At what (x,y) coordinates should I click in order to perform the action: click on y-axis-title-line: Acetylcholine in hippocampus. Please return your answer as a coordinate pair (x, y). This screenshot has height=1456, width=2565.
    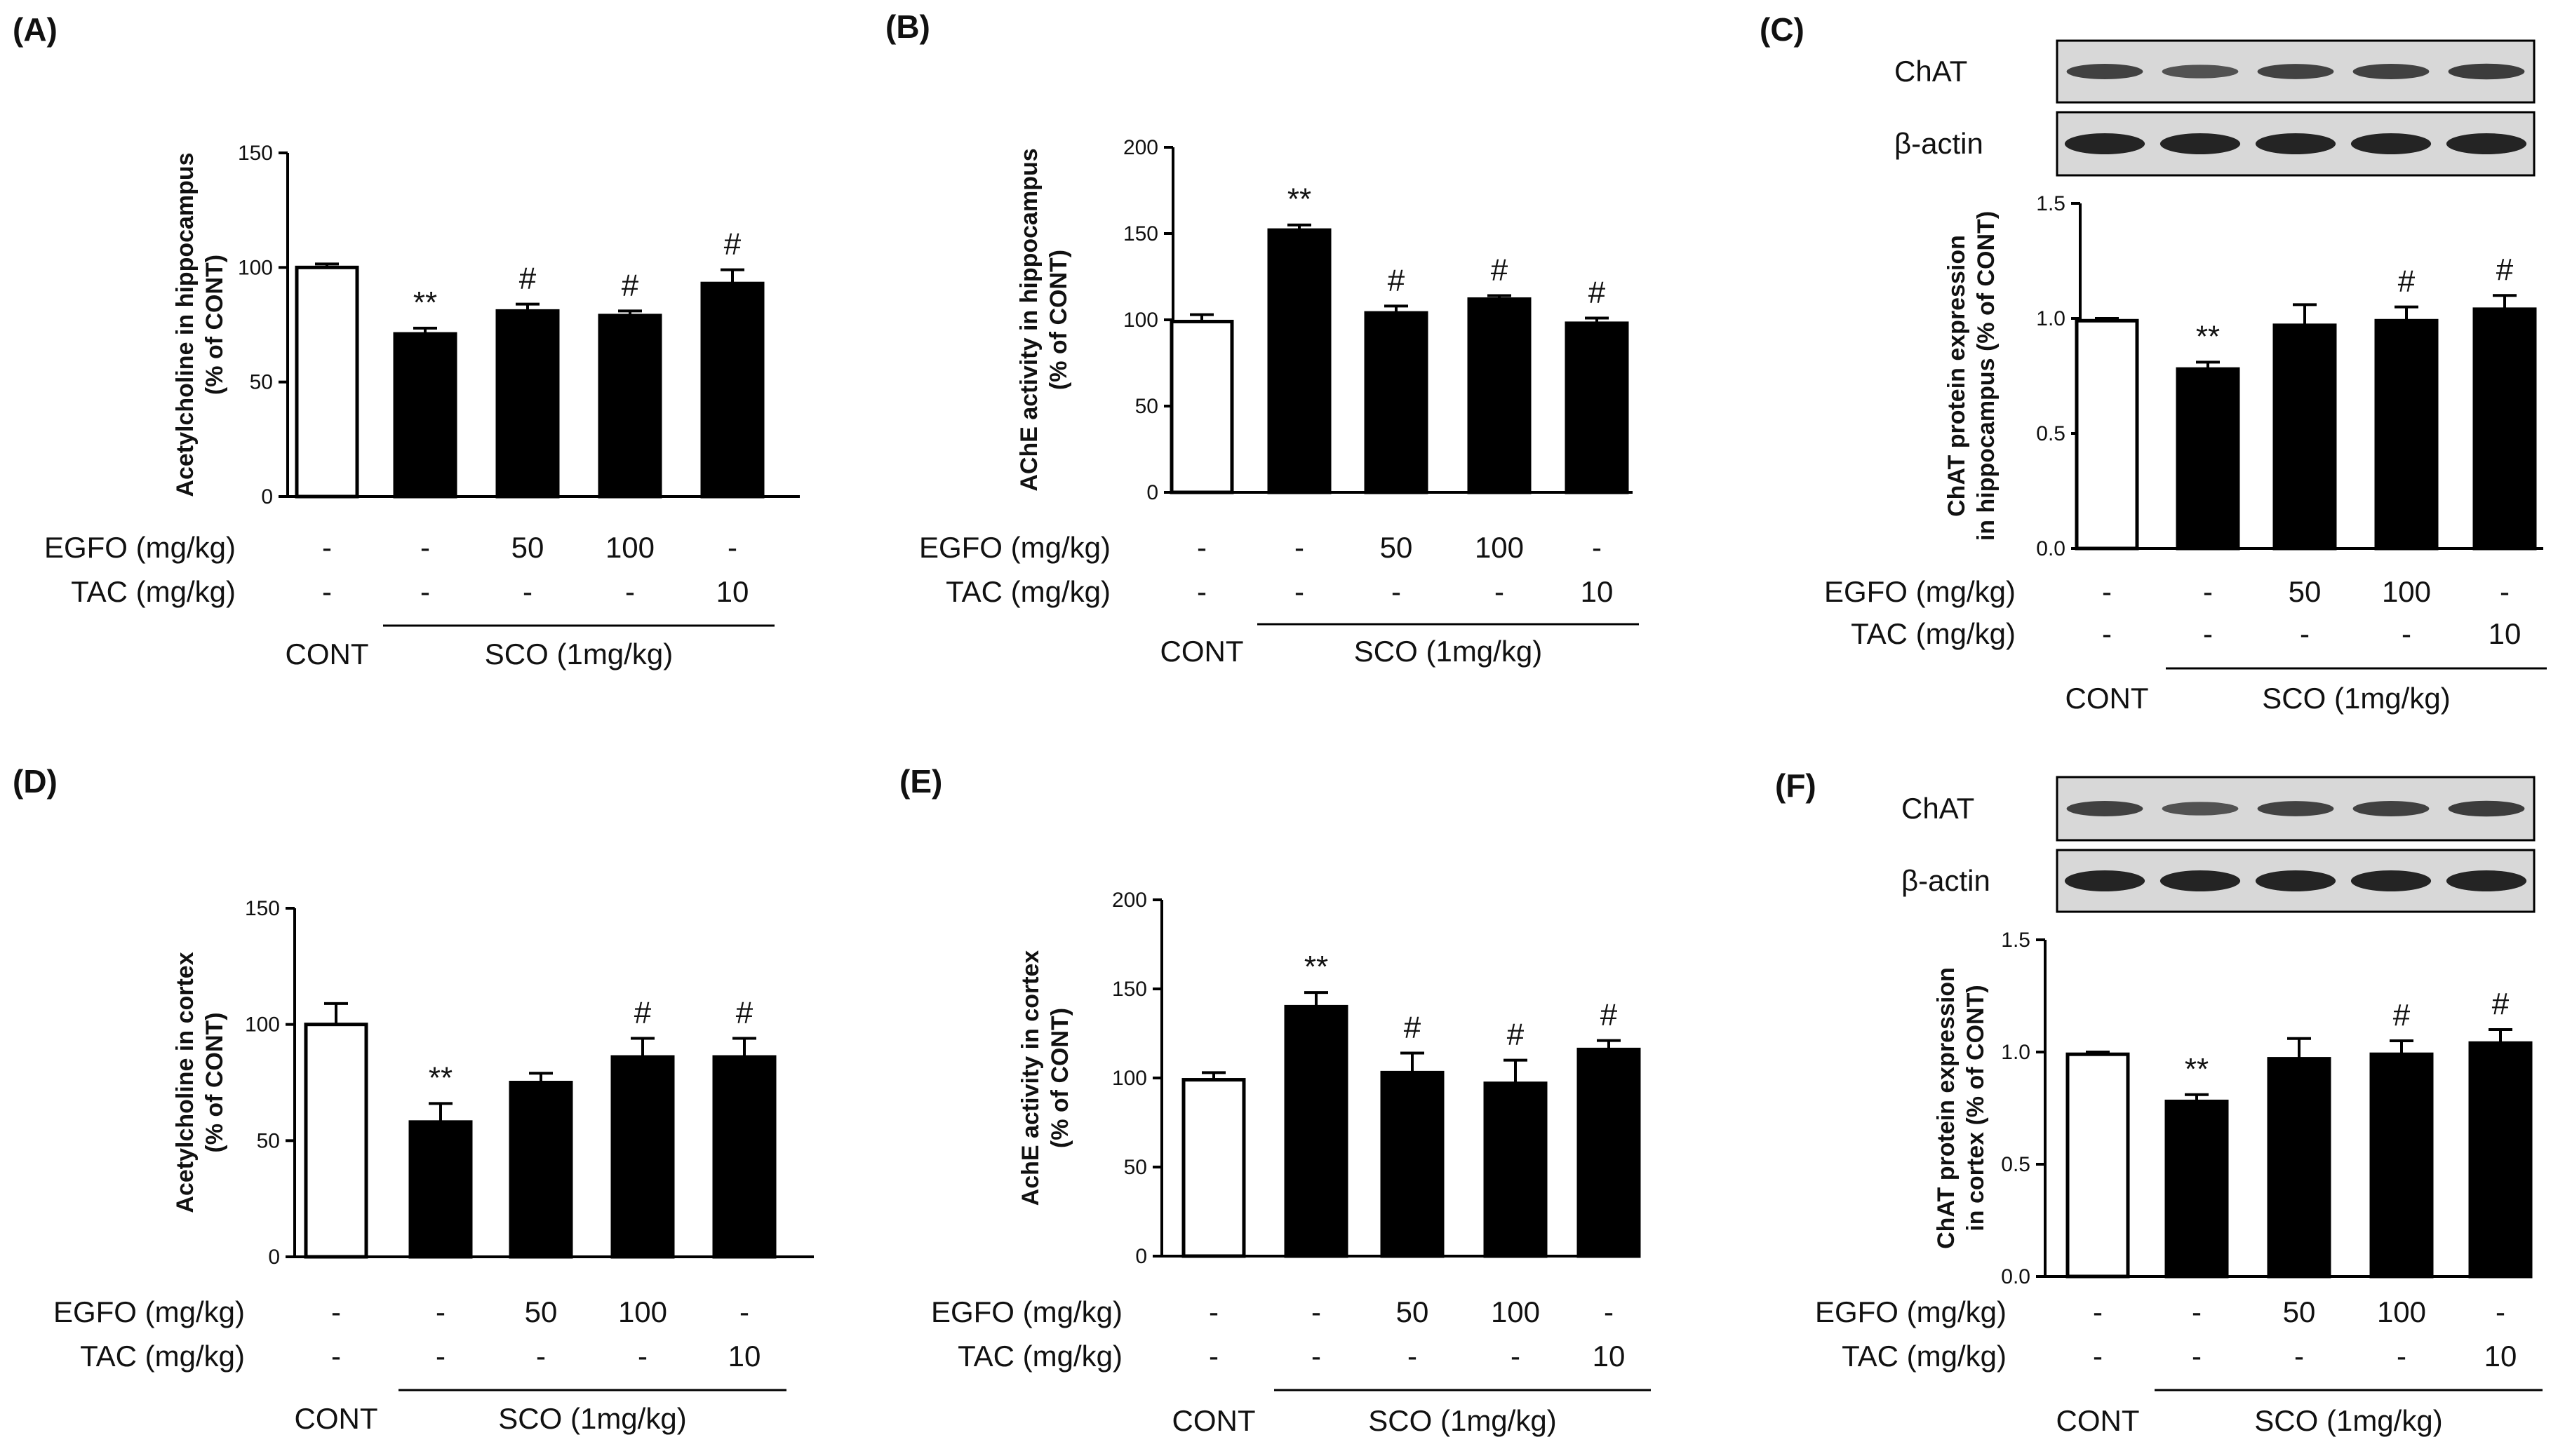
    Looking at the image, I should click on (185, 324).